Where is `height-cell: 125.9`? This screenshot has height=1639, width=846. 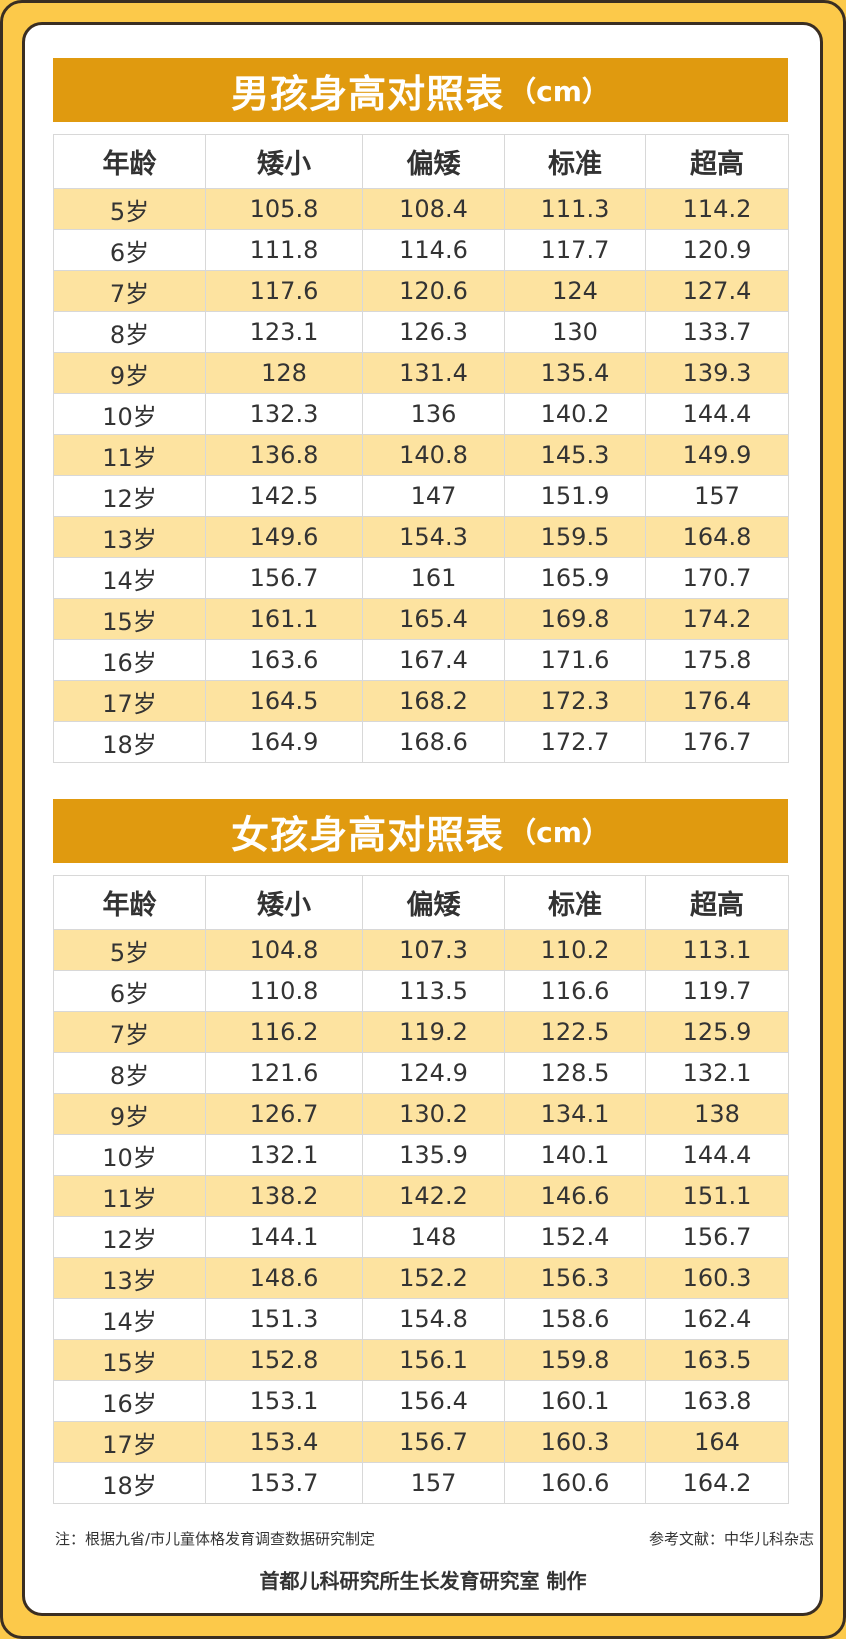
height-cell: 125.9 is located at coordinates (717, 1032).